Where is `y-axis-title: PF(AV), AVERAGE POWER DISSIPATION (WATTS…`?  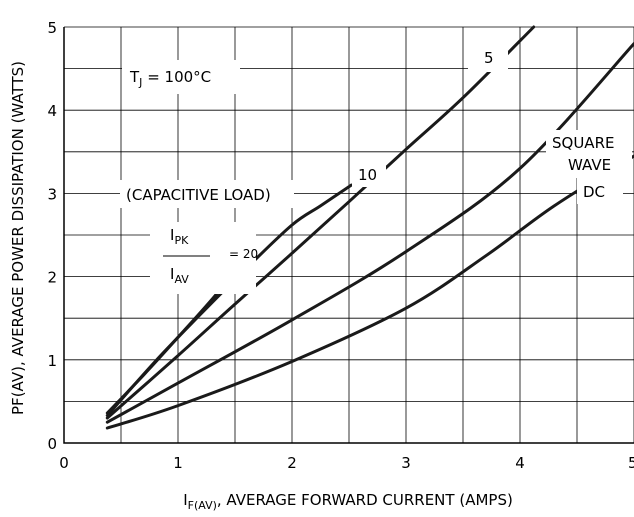 y-axis-title: PF(AV), AVERAGE POWER DISSIPATION (WATTS… is located at coordinates (18, 238).